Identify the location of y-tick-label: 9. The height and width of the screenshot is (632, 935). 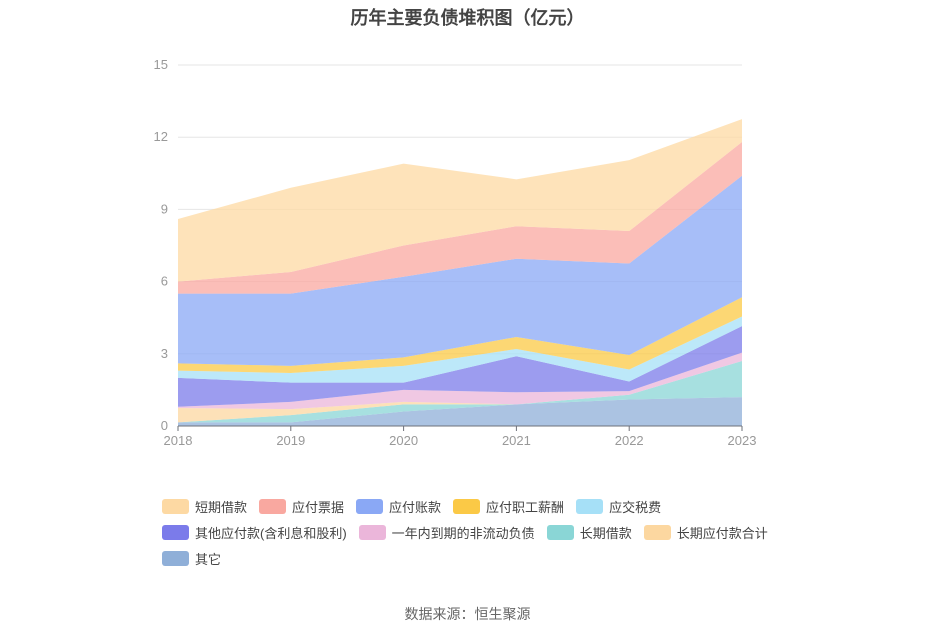
(164, 208).